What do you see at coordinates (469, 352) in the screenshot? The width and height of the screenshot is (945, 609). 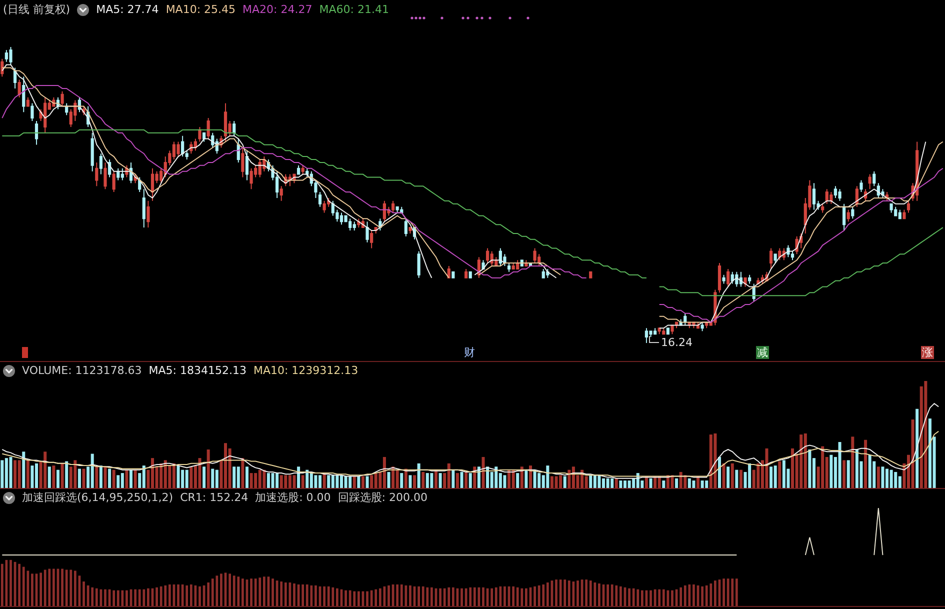 I see `text: 财` at bounding box center [469, 352].